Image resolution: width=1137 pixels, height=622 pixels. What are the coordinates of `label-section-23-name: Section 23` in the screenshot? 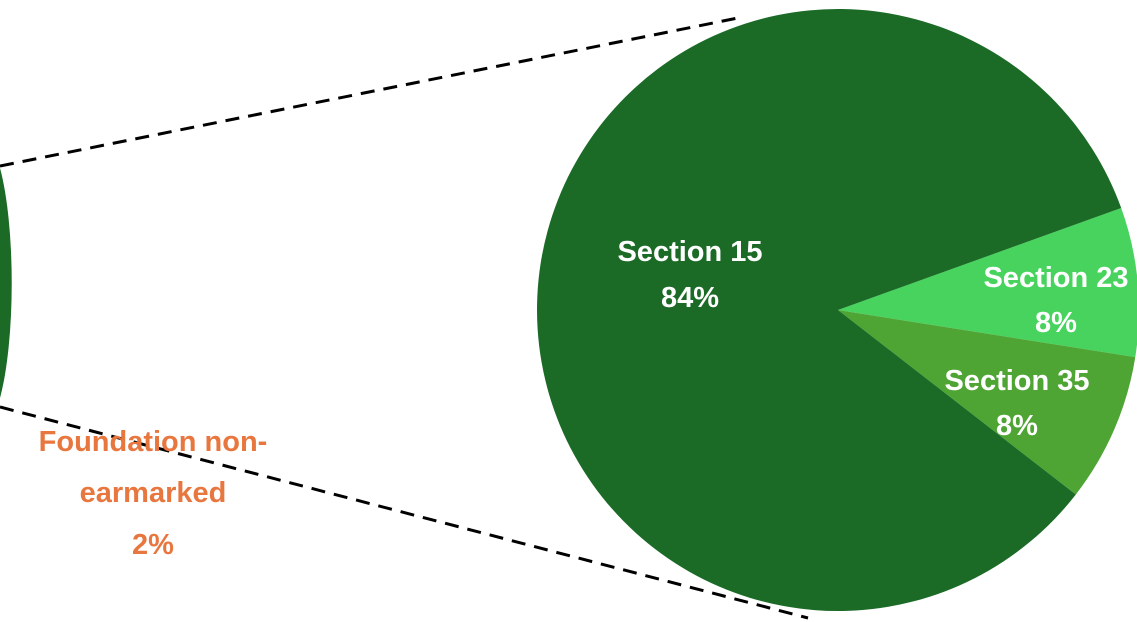 It's located at (1055, 278).